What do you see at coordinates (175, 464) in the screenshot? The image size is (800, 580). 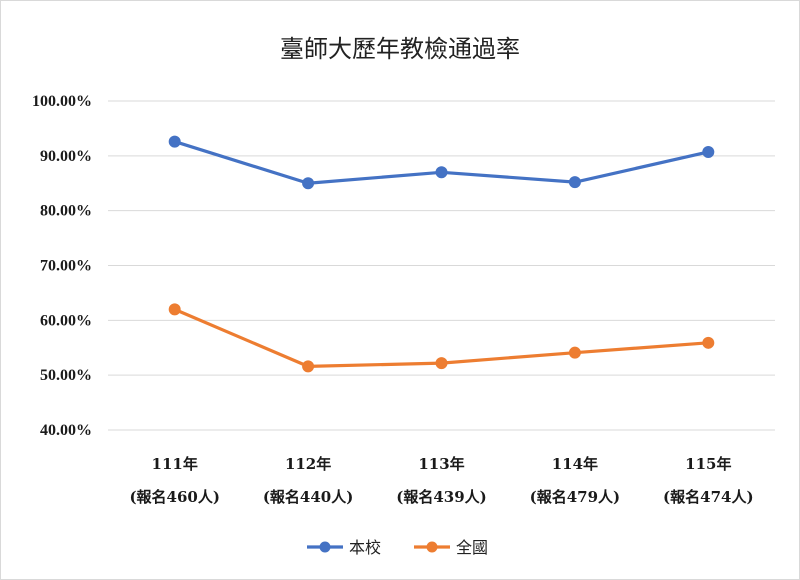 I see `x-tick-label: 111年` at bounding box center [175, 464].